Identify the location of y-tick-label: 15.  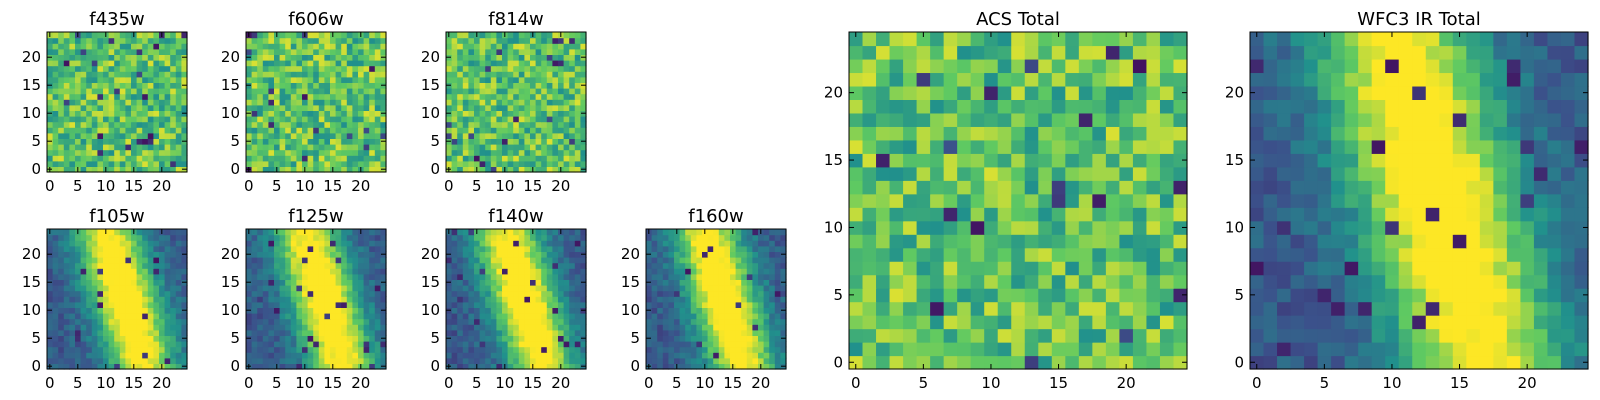
(31, 282).